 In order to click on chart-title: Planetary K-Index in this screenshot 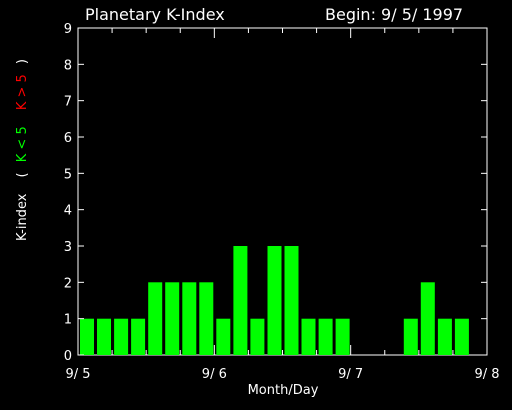, I will do `click(155, 14)`.